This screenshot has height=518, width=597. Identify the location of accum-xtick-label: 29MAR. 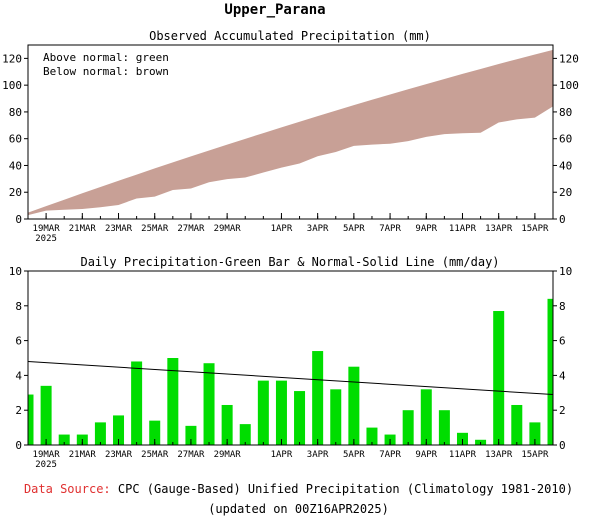
(228, 229).